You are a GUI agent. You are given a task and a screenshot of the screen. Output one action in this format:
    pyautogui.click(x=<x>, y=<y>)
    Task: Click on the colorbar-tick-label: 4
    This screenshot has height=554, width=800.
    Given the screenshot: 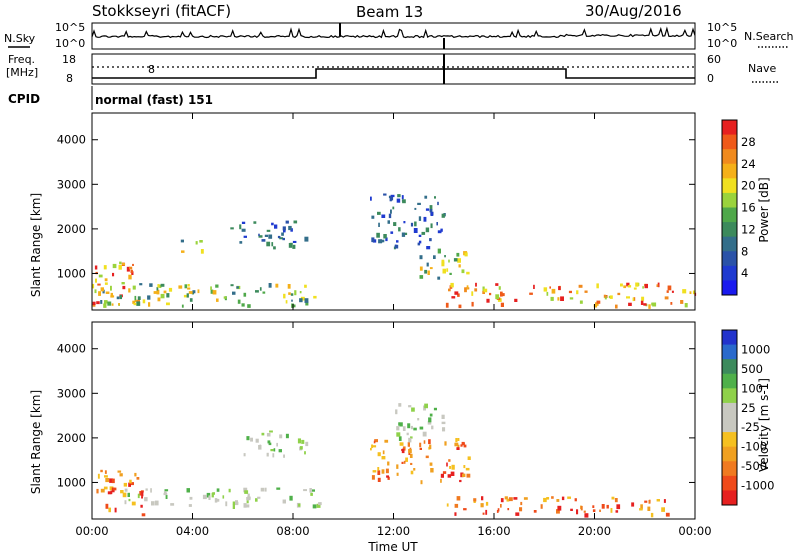 What is the action you would take?
    pyautogui.click(x=744, y=273)
    